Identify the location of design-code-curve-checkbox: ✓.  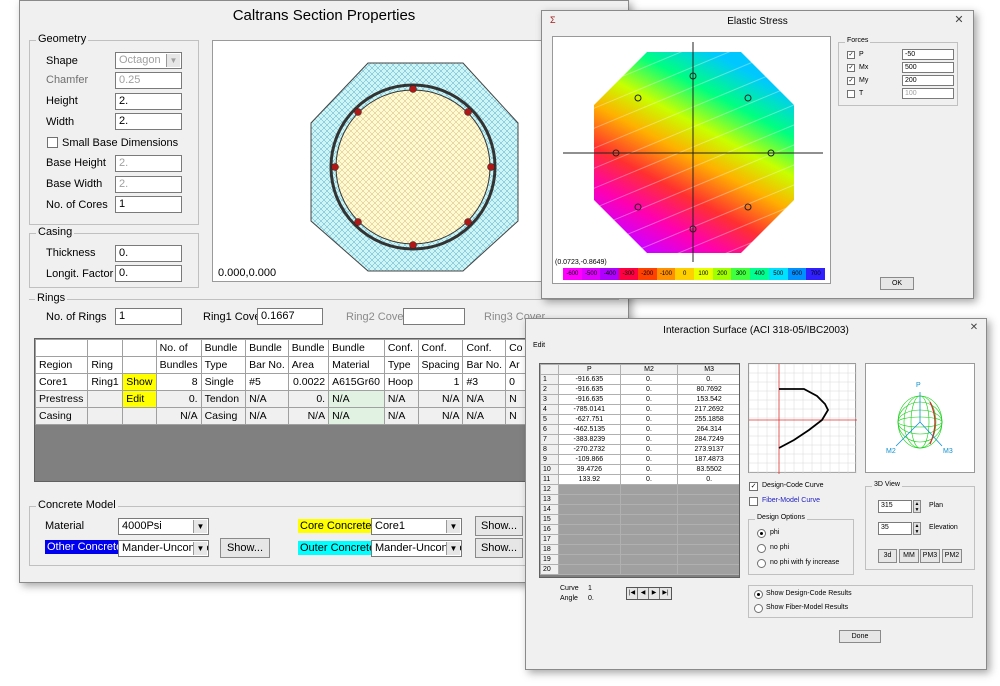
(753, 486).